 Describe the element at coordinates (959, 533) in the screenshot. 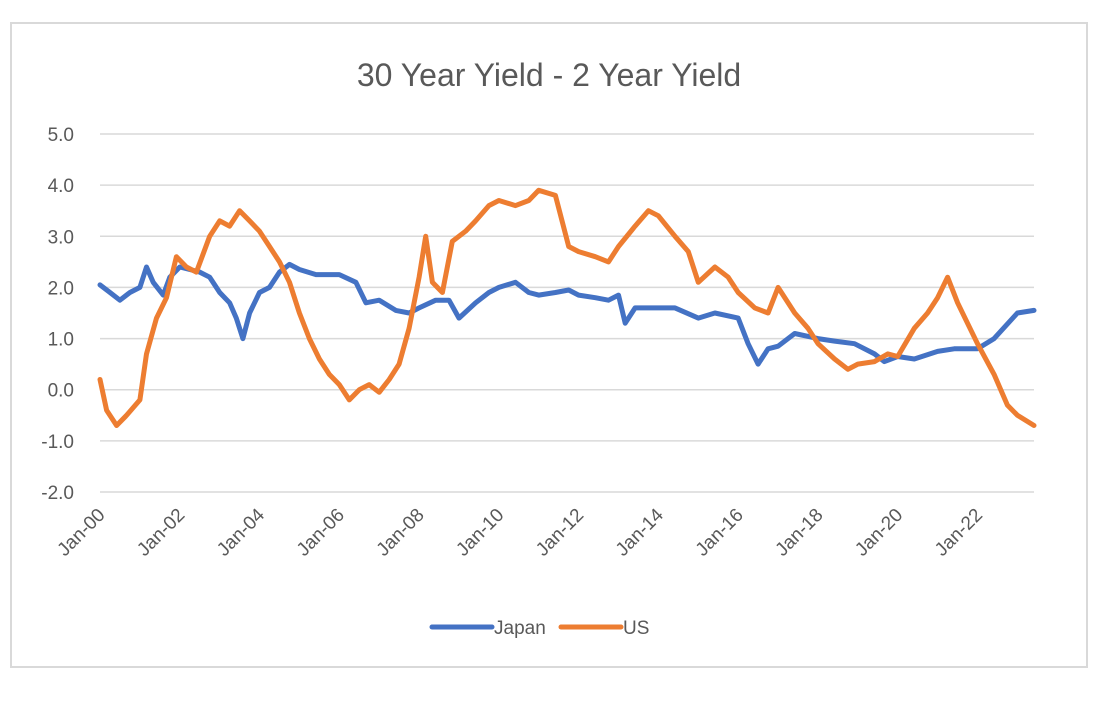

I see `x-tick-label: Jan-22` at that location.